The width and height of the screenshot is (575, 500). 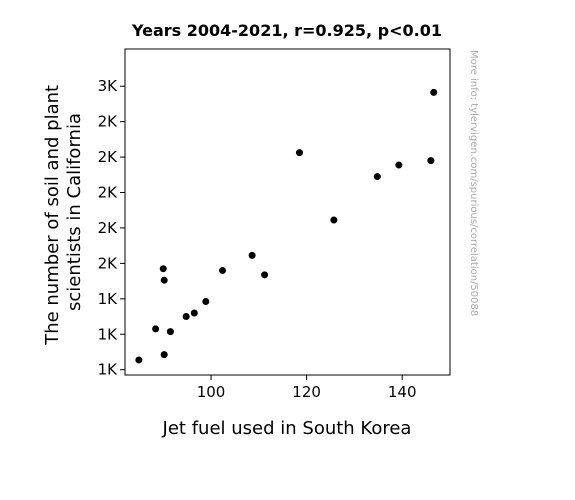 I want to click on y-axis: 1K 1K 1K 2K 2K 2K 2K 2K 3K, so click(x=111, y=228).